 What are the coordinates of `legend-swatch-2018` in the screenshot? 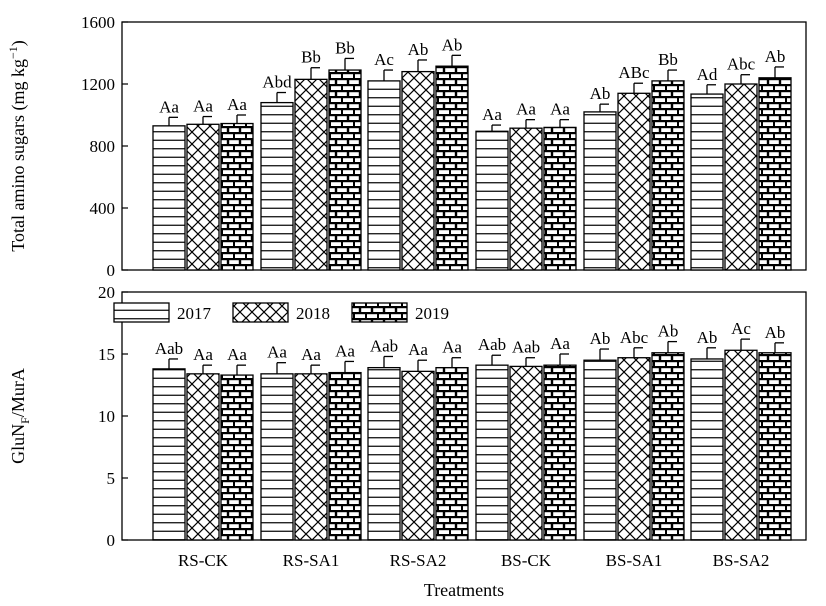 It's located at (260, 312).